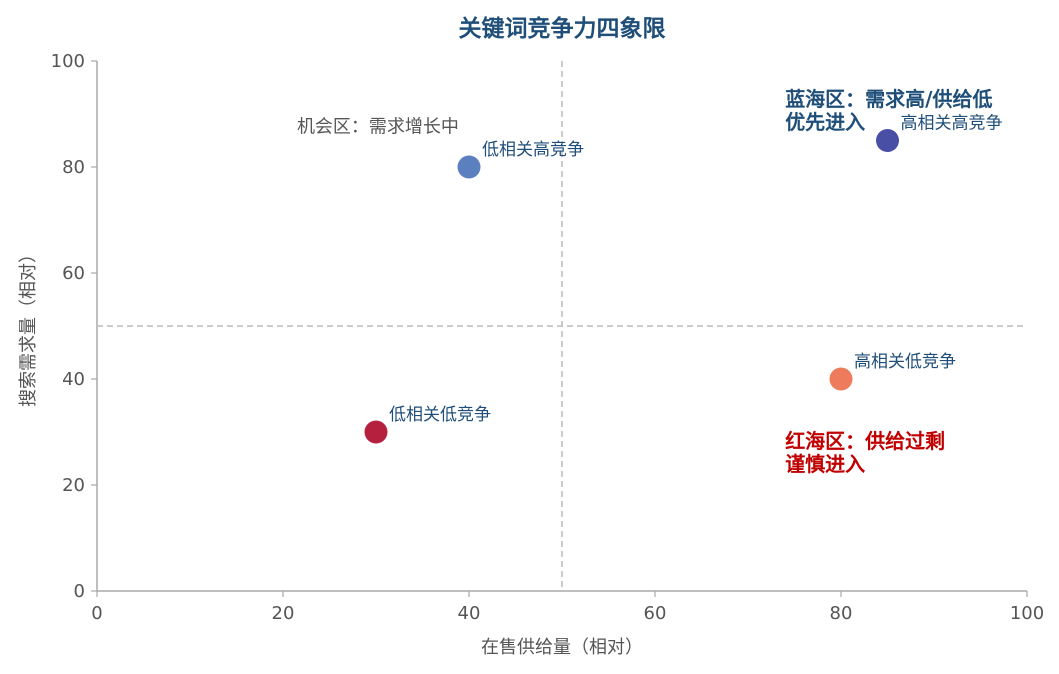 The image size is (1059, 674). What do you see at coordinates (28, 326) in the screenshot?
I see `y-axis-title: 搜索需求量（相对）` at bounding box center [28, 326].